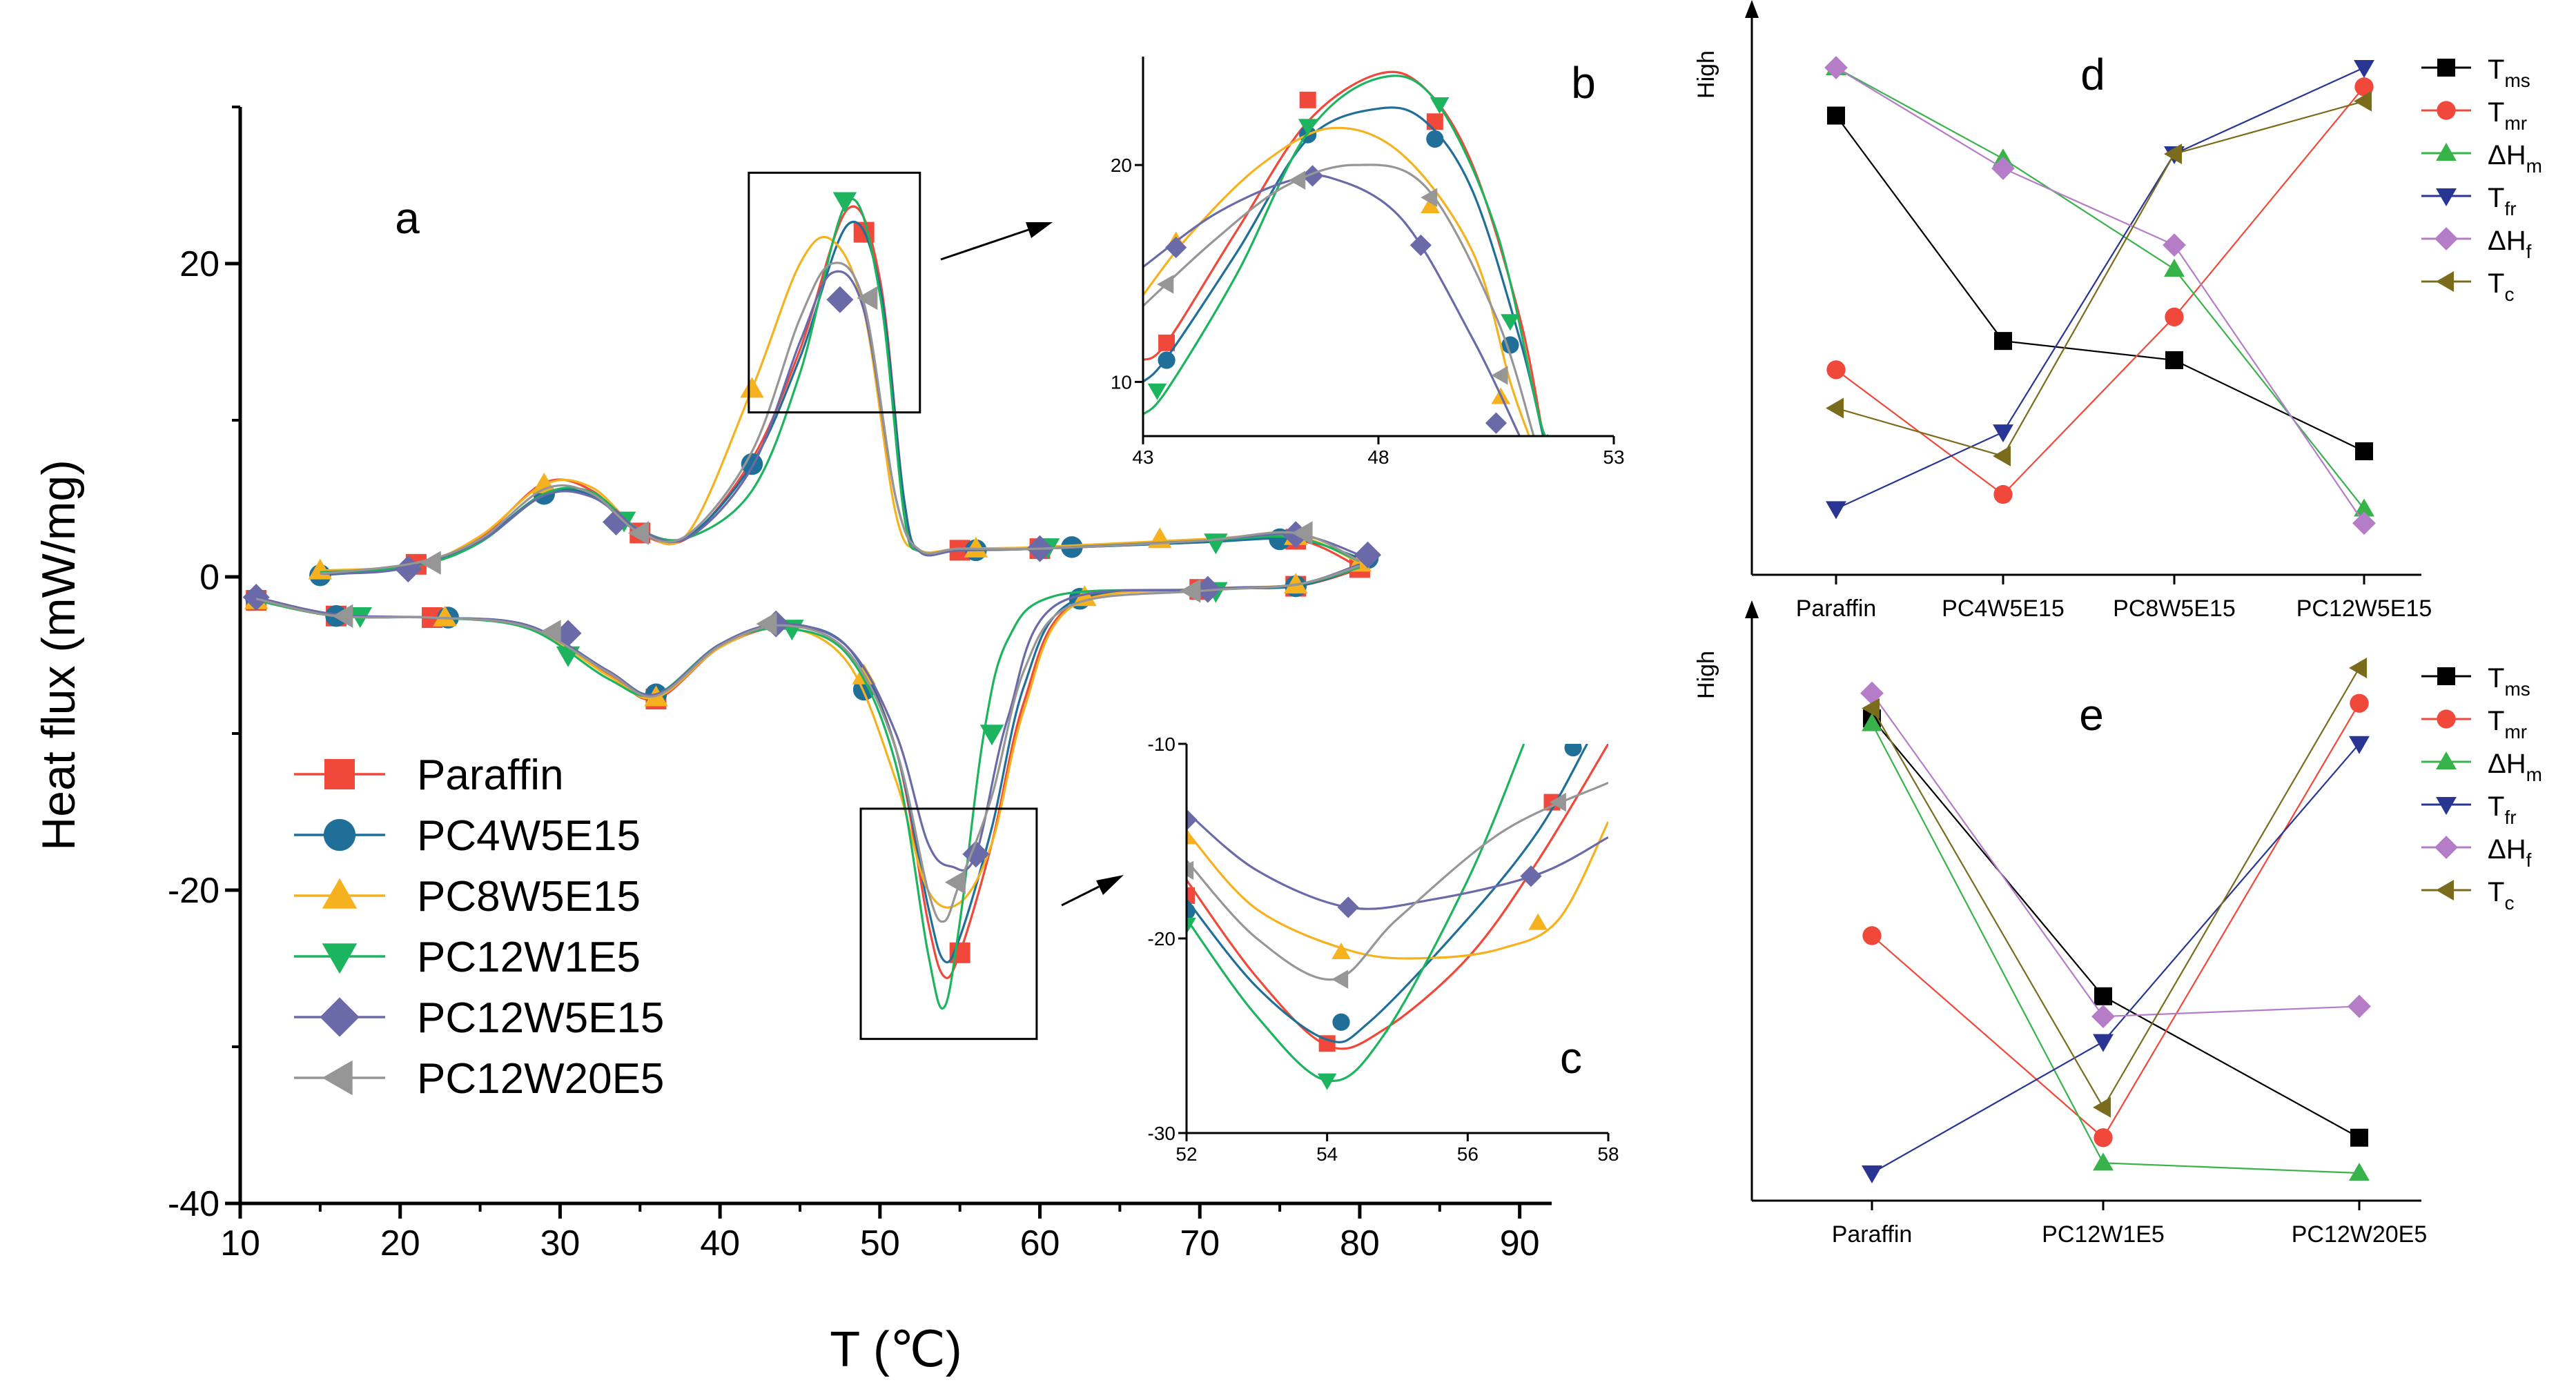 Image resolution: width=2576 pixels, height=1398 pixels. Describe the element at coordinates (834, 293) in the screenshot. I see `zoom-box-b` at that location.